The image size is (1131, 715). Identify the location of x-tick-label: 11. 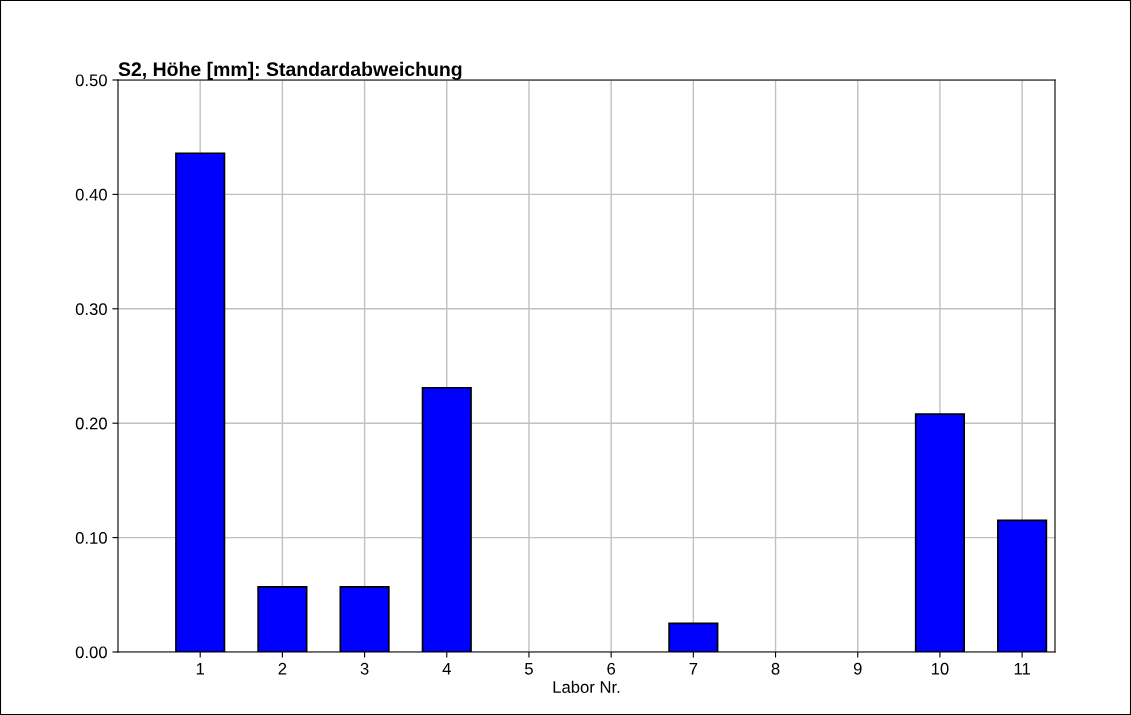
(1022, 669).